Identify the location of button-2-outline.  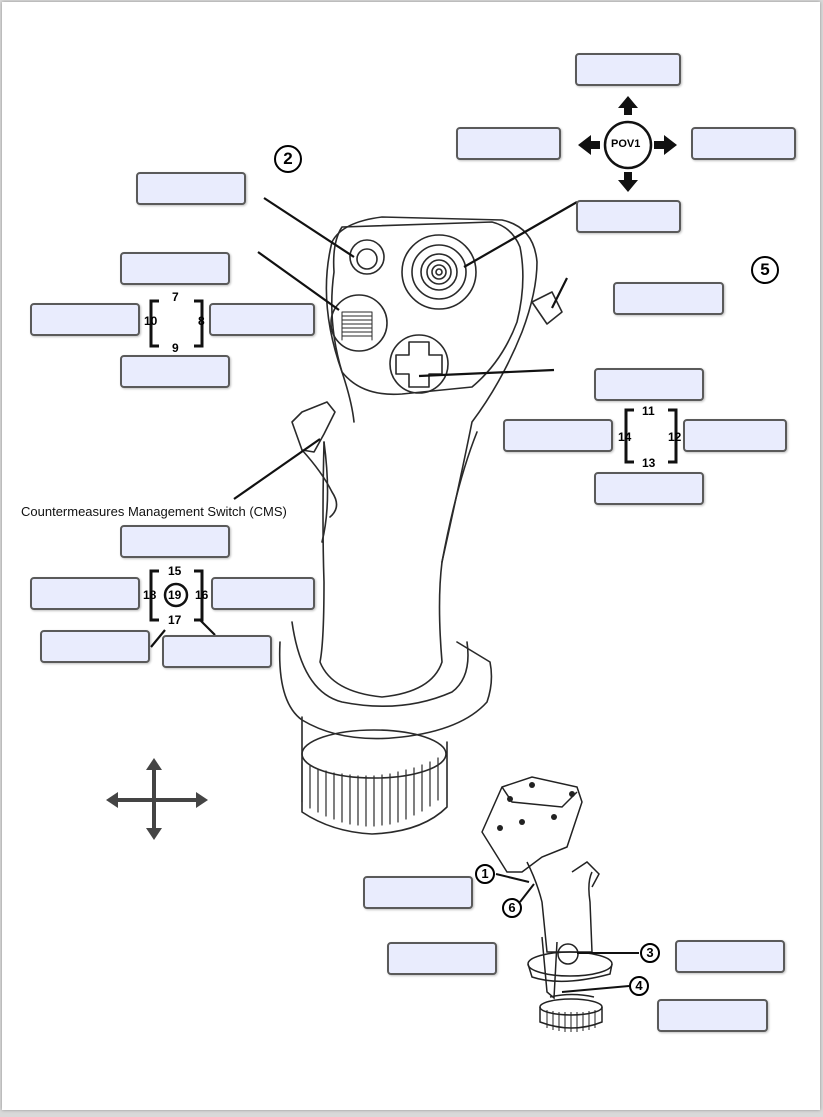
(367, 257).